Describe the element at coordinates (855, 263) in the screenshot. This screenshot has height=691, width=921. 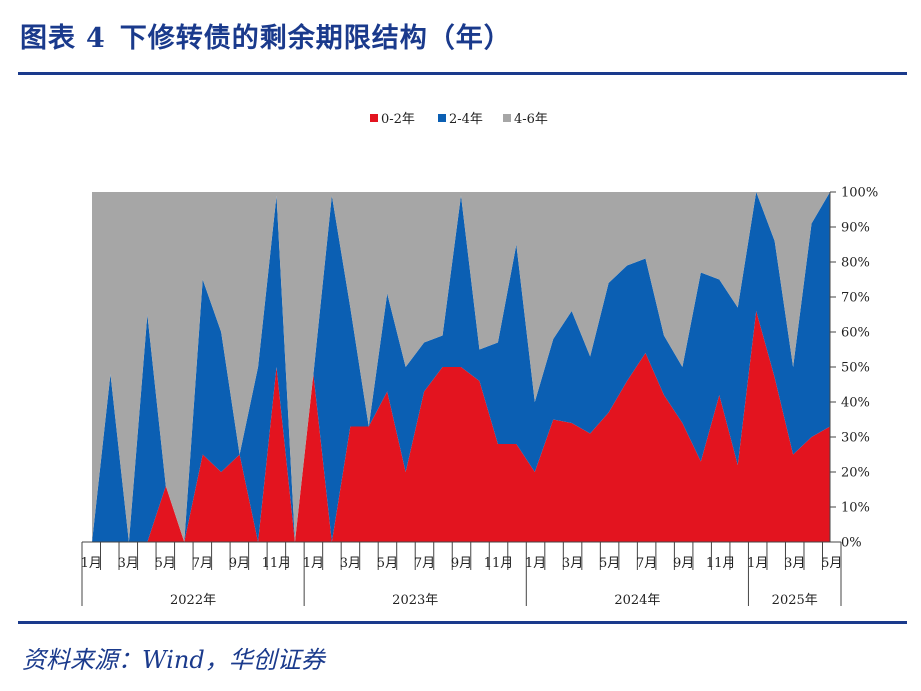
I see `y-tick-label: 80%` at that location.